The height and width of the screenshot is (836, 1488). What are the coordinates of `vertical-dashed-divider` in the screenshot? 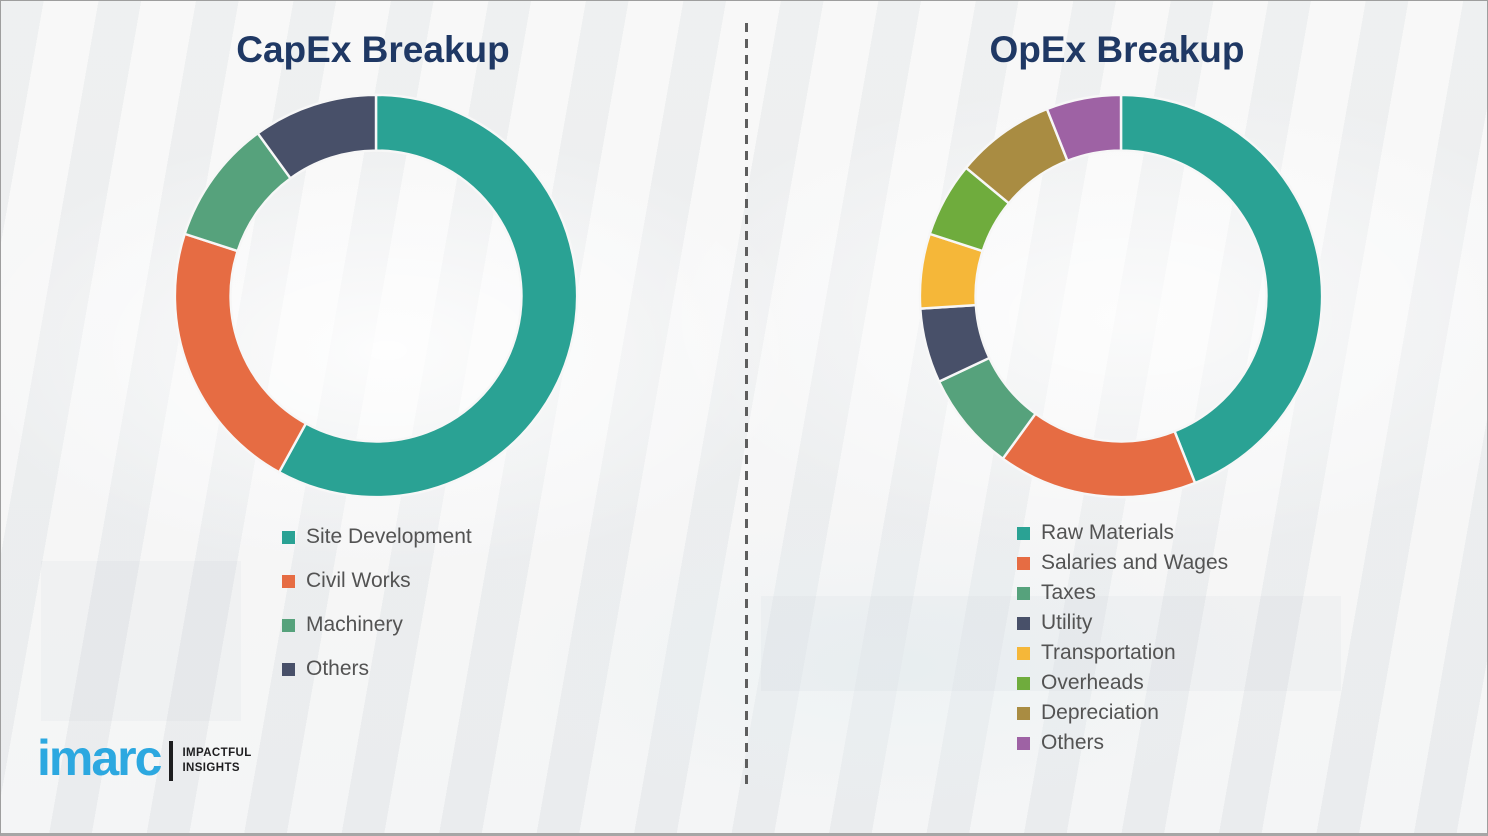 It's located at (746, 406).